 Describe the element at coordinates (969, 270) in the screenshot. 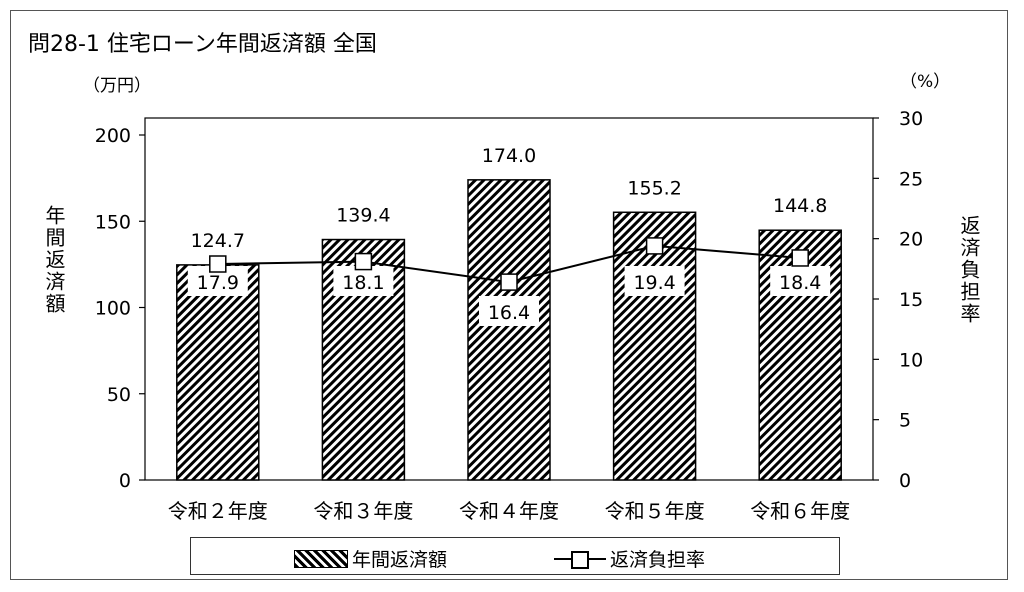

I see `y2-axis-label: 返済負担率` at that location.